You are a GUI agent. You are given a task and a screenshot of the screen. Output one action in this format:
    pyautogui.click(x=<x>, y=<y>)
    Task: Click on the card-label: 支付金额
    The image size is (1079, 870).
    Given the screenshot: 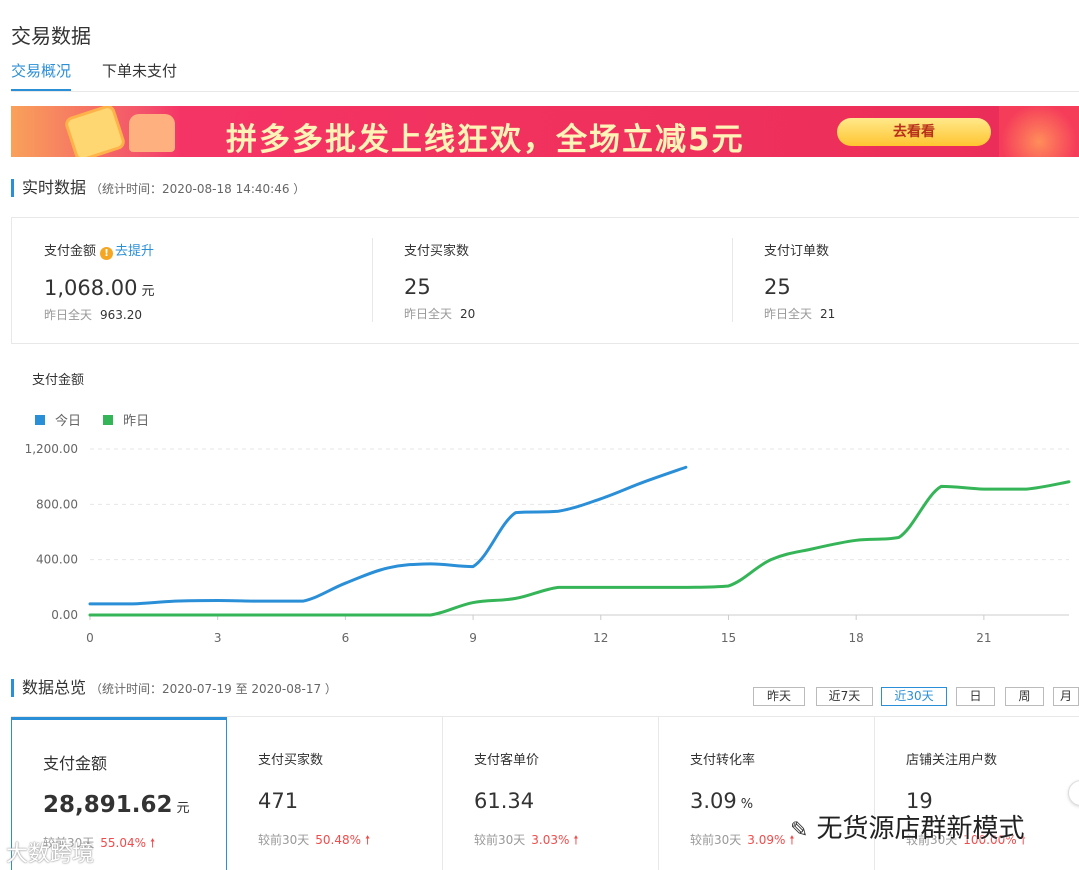 What is the action you would take?
    pyautogui.click(x=75, y=763)
    